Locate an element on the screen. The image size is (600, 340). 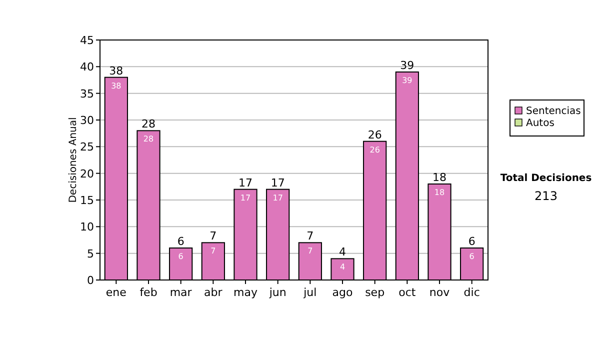
x-tick-label: sep is located at coordinates (375, 292).